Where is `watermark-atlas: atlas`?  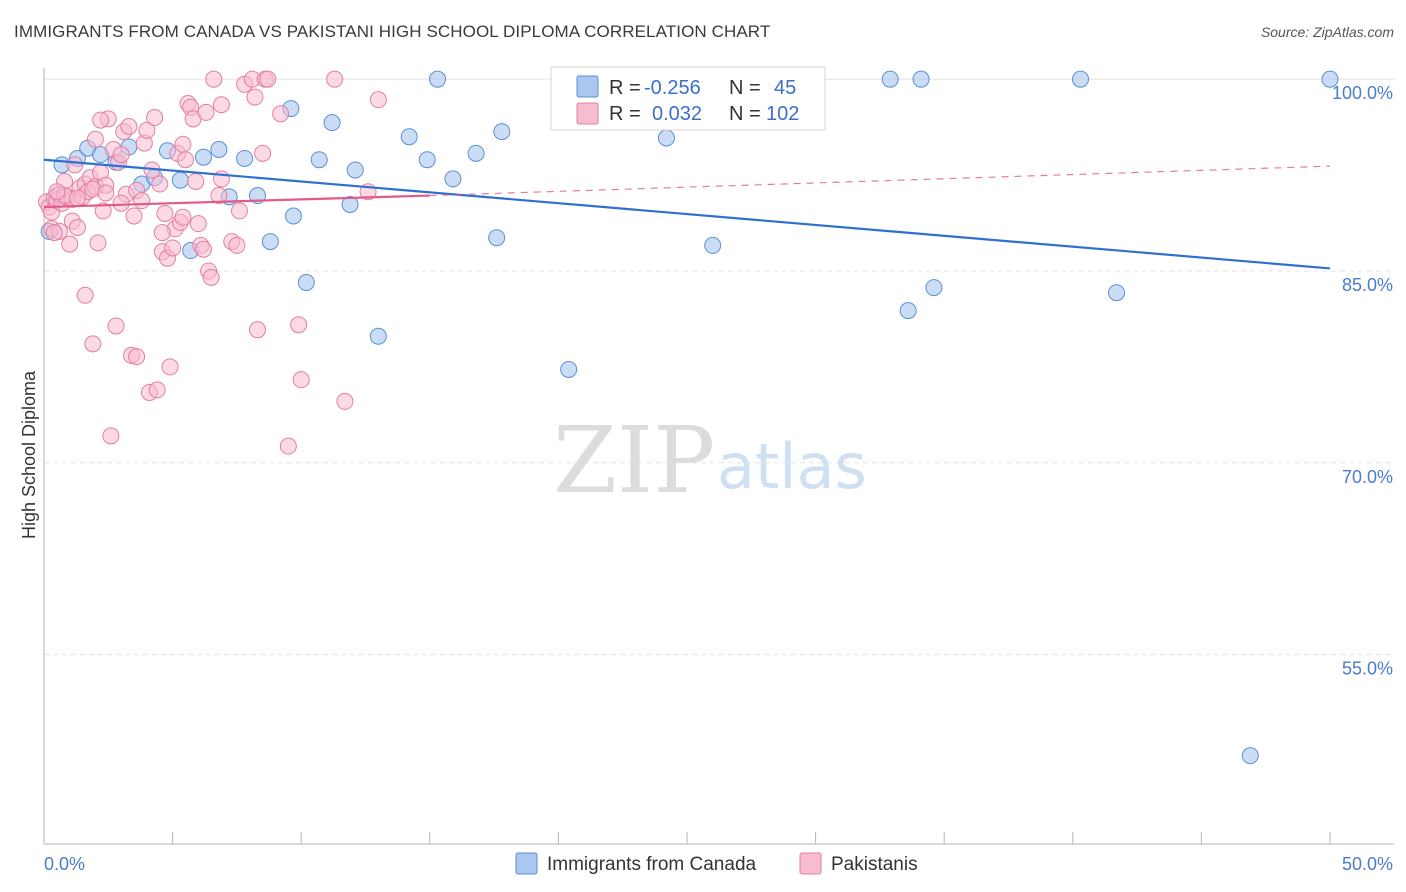
watermark-atlas: atlas is located at coordinates (792, 466).